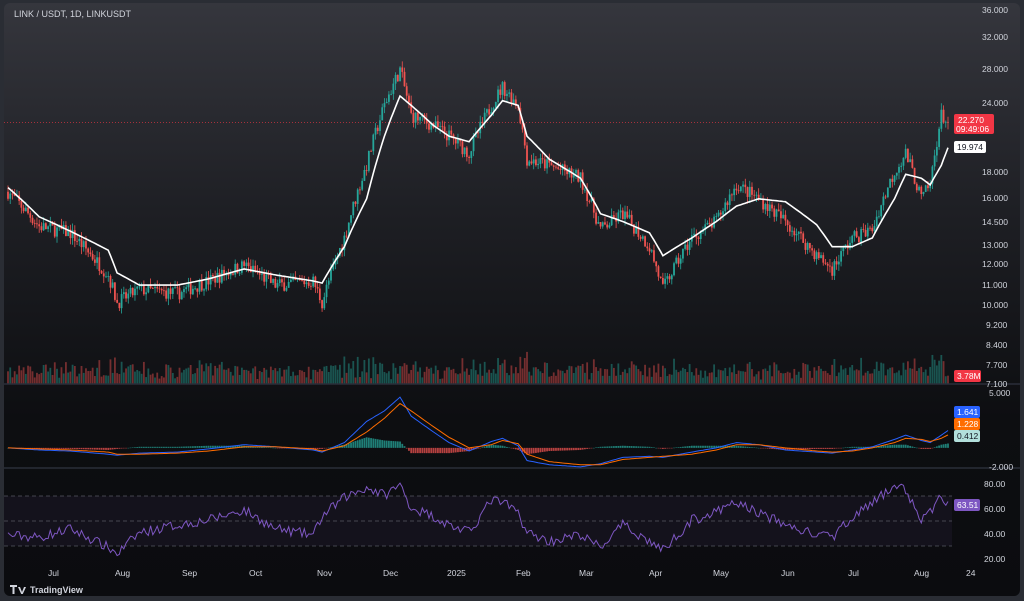 This screenshot has width=1024, height=601. I want to click on tradingview-logo: TradingView, so click(47, 590).